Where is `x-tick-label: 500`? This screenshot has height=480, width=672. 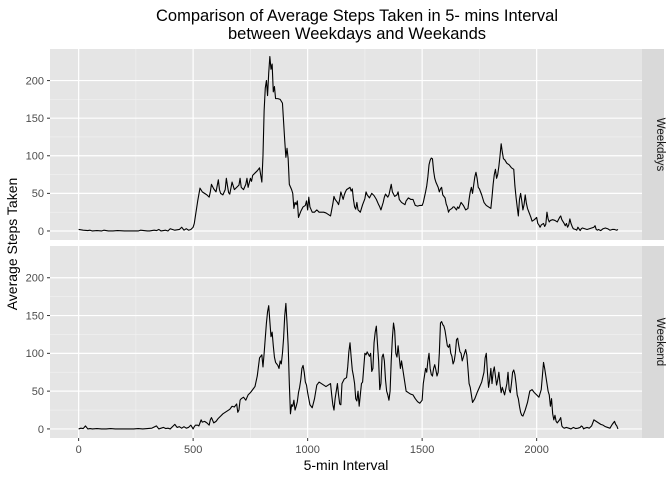
x-tick-label: 500 is located at coordinates (193, 450).